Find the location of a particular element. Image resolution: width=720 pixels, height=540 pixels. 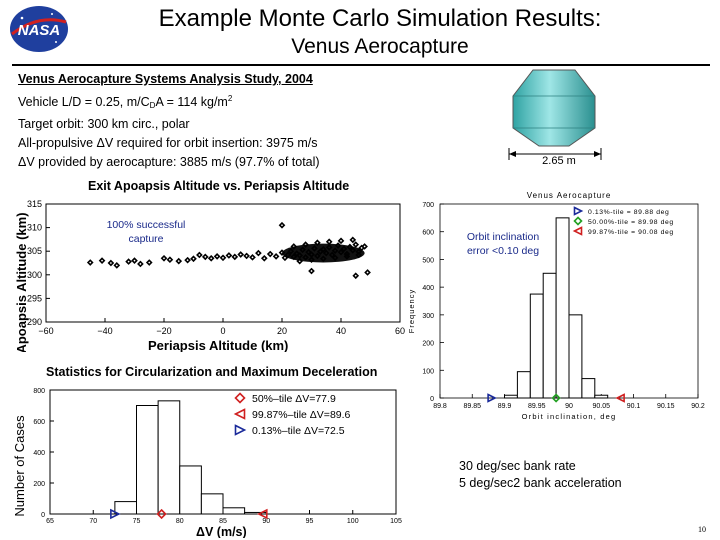

scatter-xlabel: Periapsis Altitude (km) is located at coordinates (218, 345).